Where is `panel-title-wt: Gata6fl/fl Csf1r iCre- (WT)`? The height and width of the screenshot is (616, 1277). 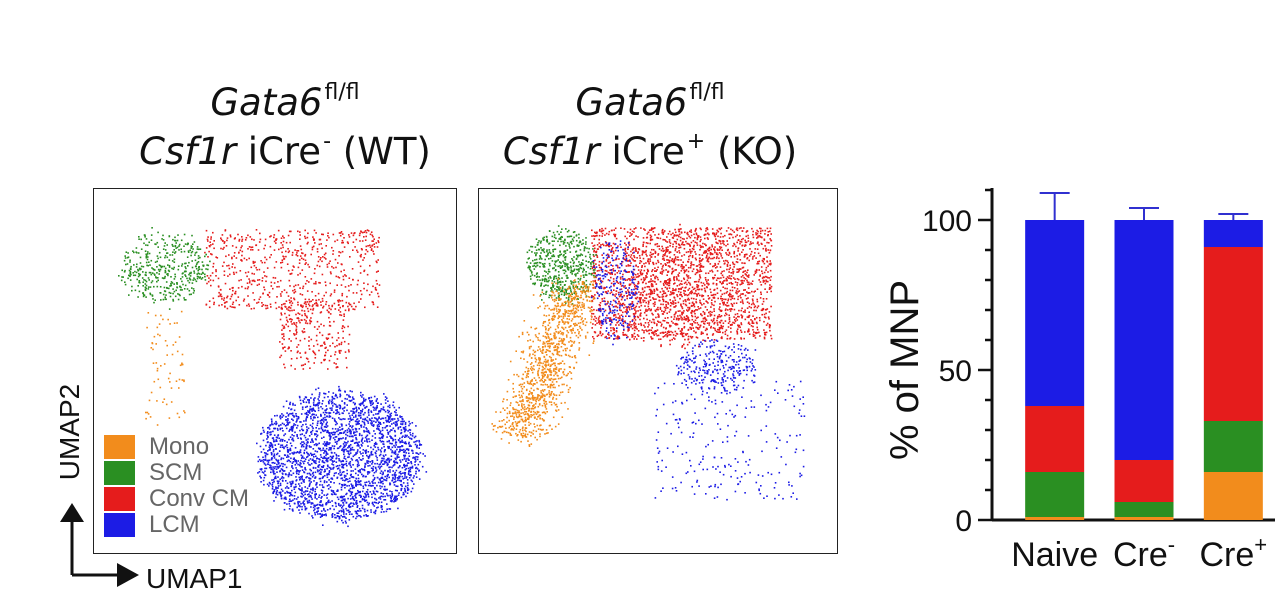
panel-title-wt: Gata6fl/fl Csf1r iCre- (WT) is located at coordinates (285, 126).